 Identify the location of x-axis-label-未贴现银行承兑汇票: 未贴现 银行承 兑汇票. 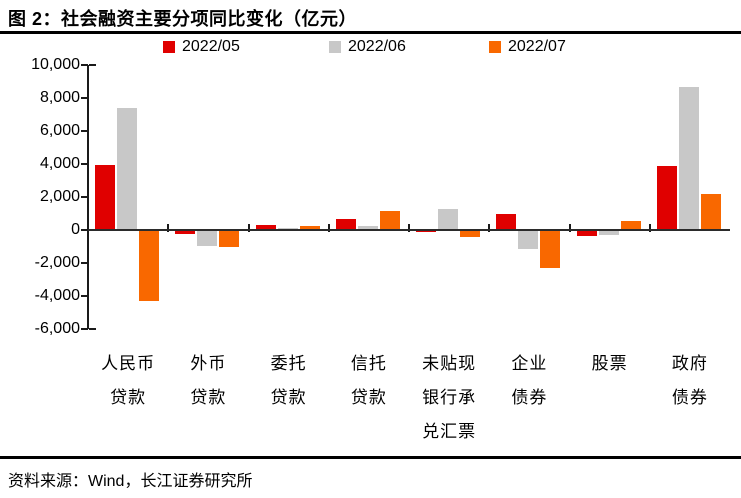
(449, 397).